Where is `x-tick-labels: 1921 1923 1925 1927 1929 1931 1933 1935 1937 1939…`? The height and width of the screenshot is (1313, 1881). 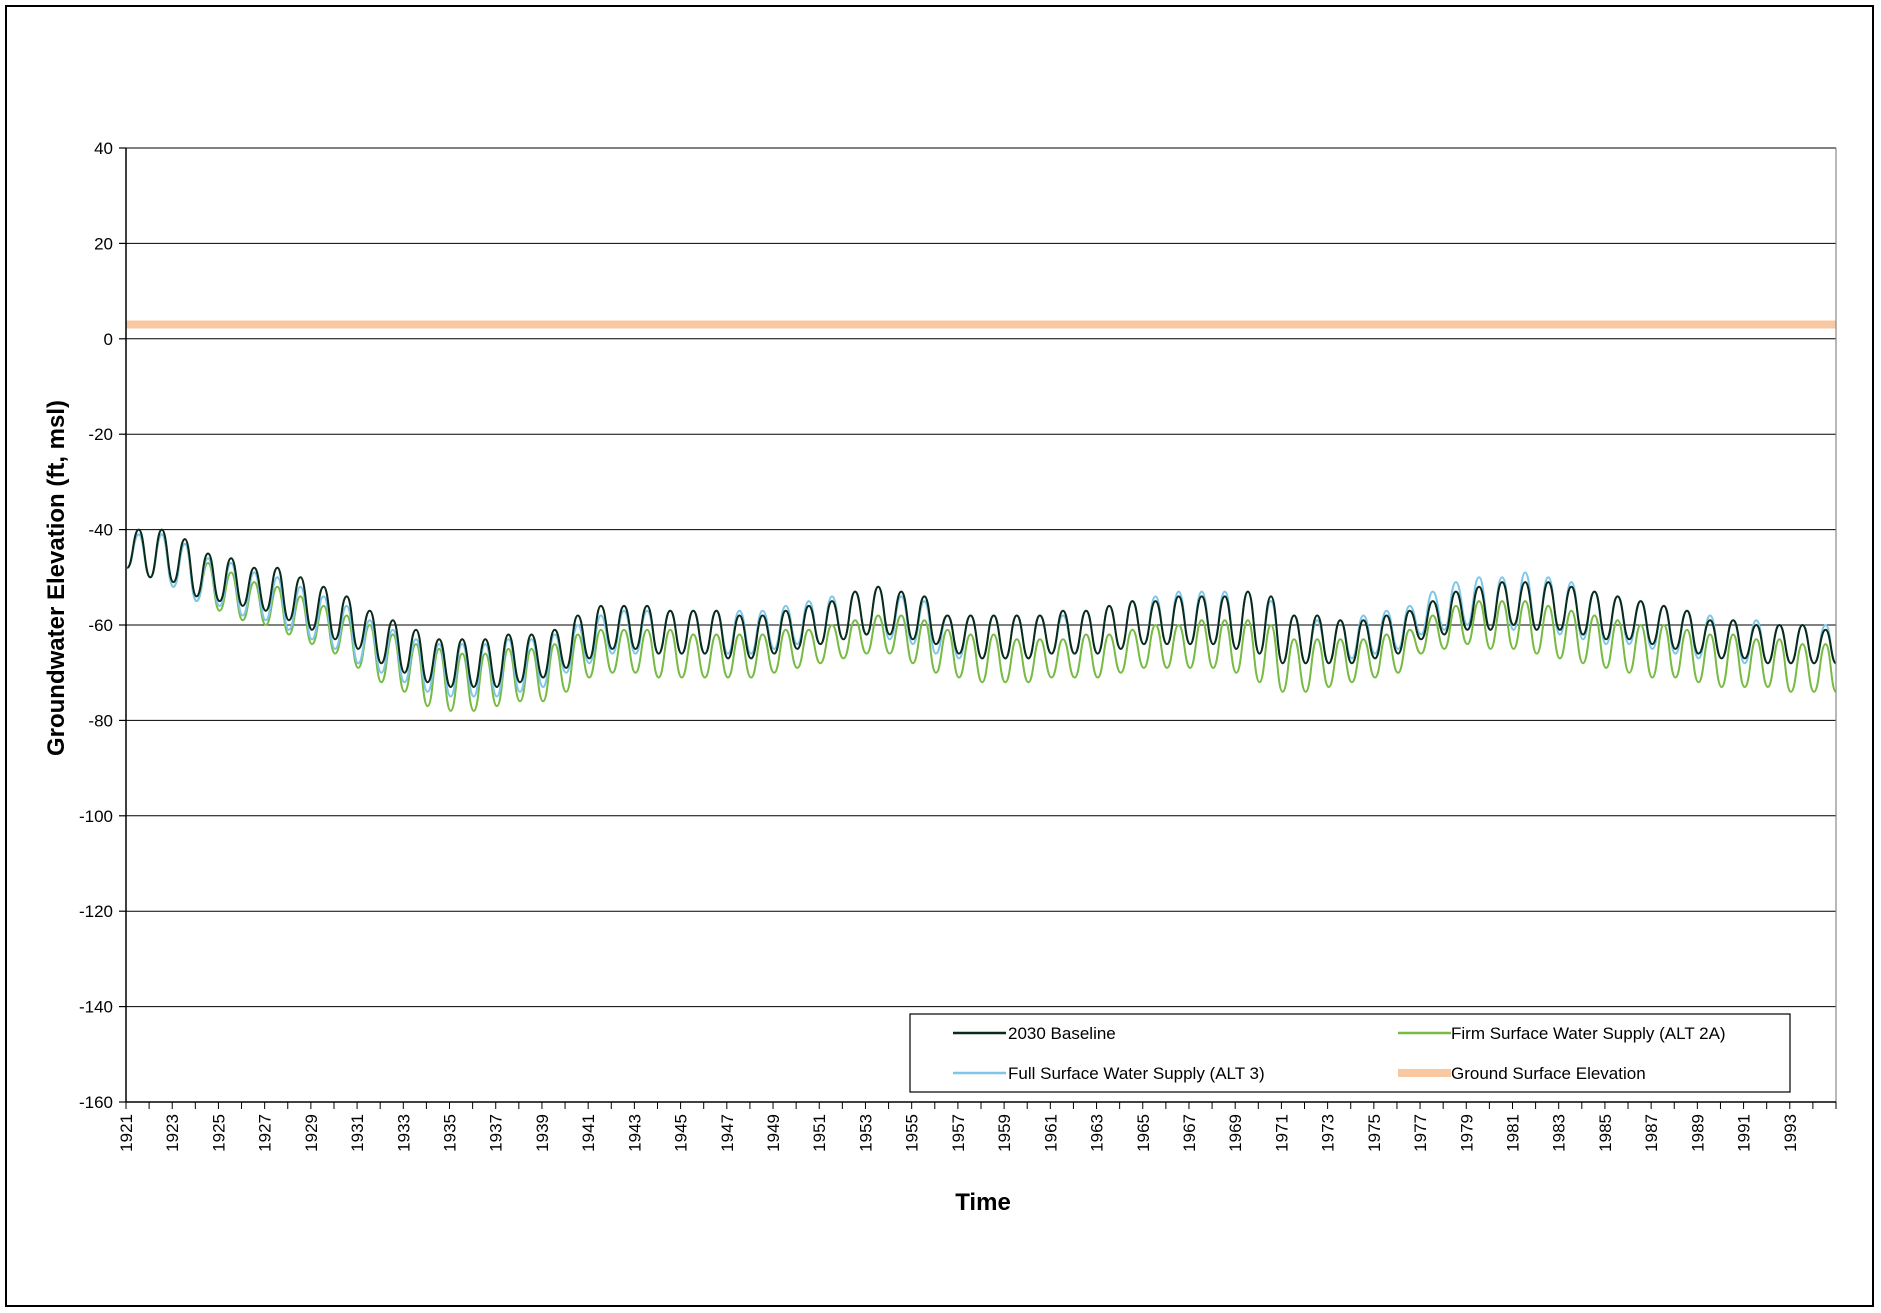
x-tick-labels: 1921 1923 1925 1927 1929 1931 1933 1935 1937 1939… is located at coordinates (977, 1127).